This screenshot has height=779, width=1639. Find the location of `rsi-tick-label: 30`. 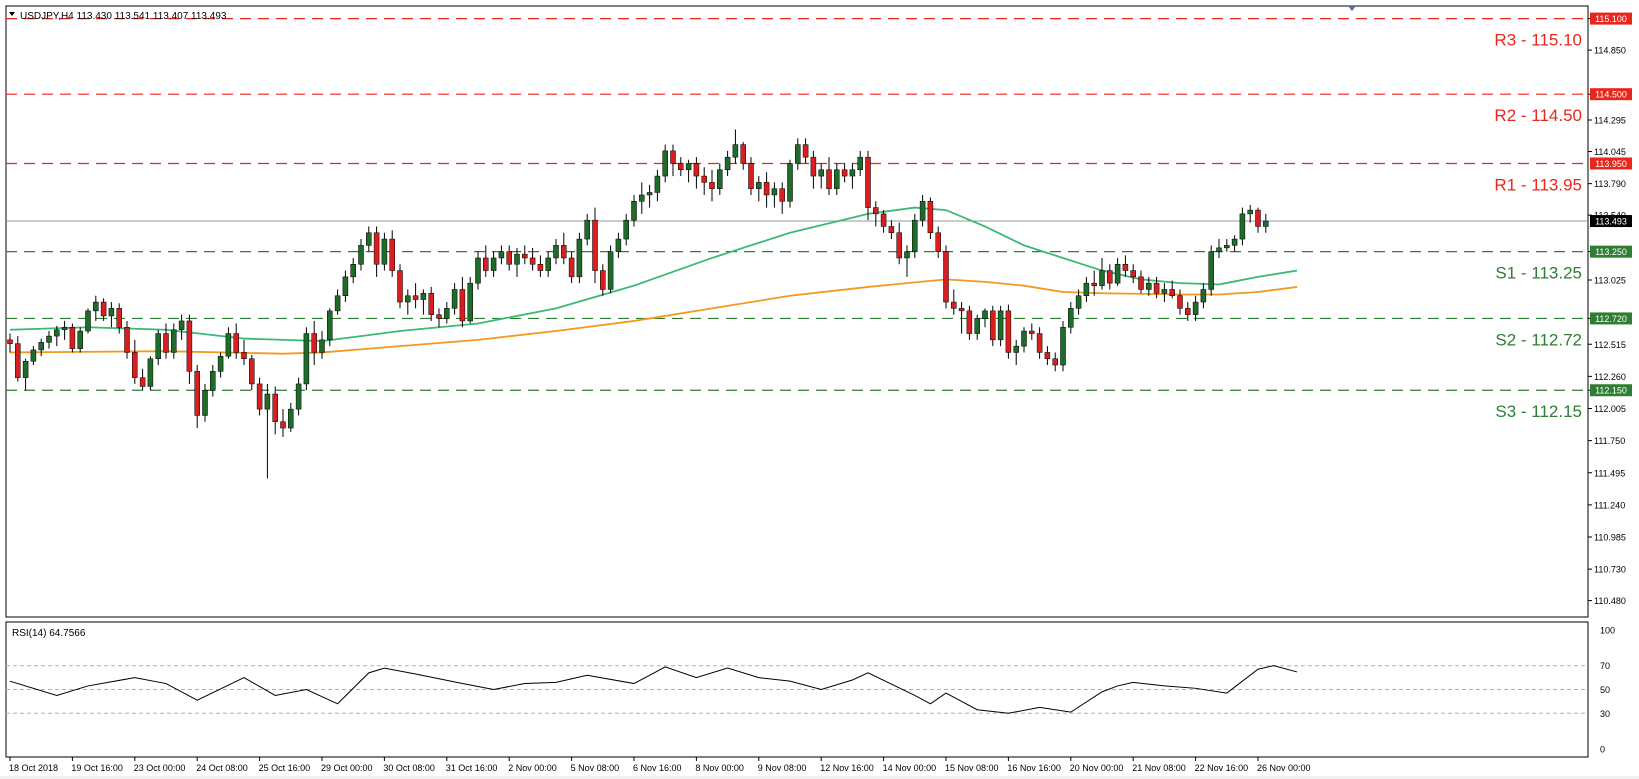

rsi-tick-label: 30 is located at coordinates (1605, 714).